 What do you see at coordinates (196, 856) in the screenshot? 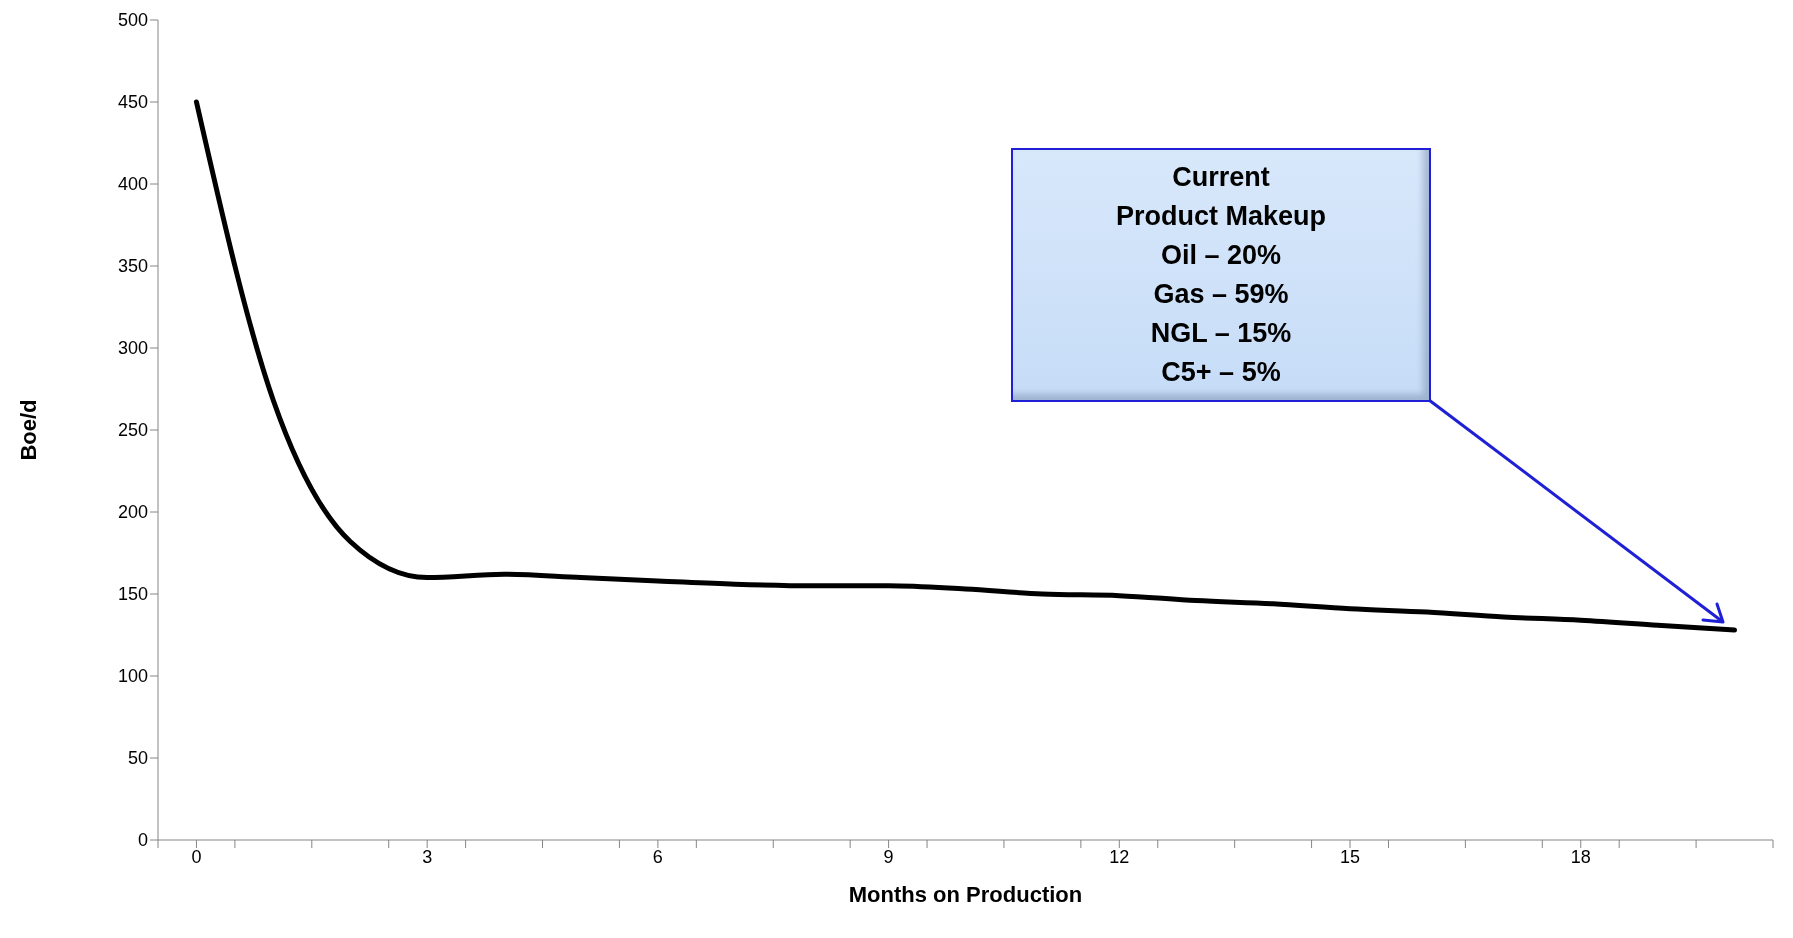
I see `x-tick-label: 0` at bounding box center [196, 856].